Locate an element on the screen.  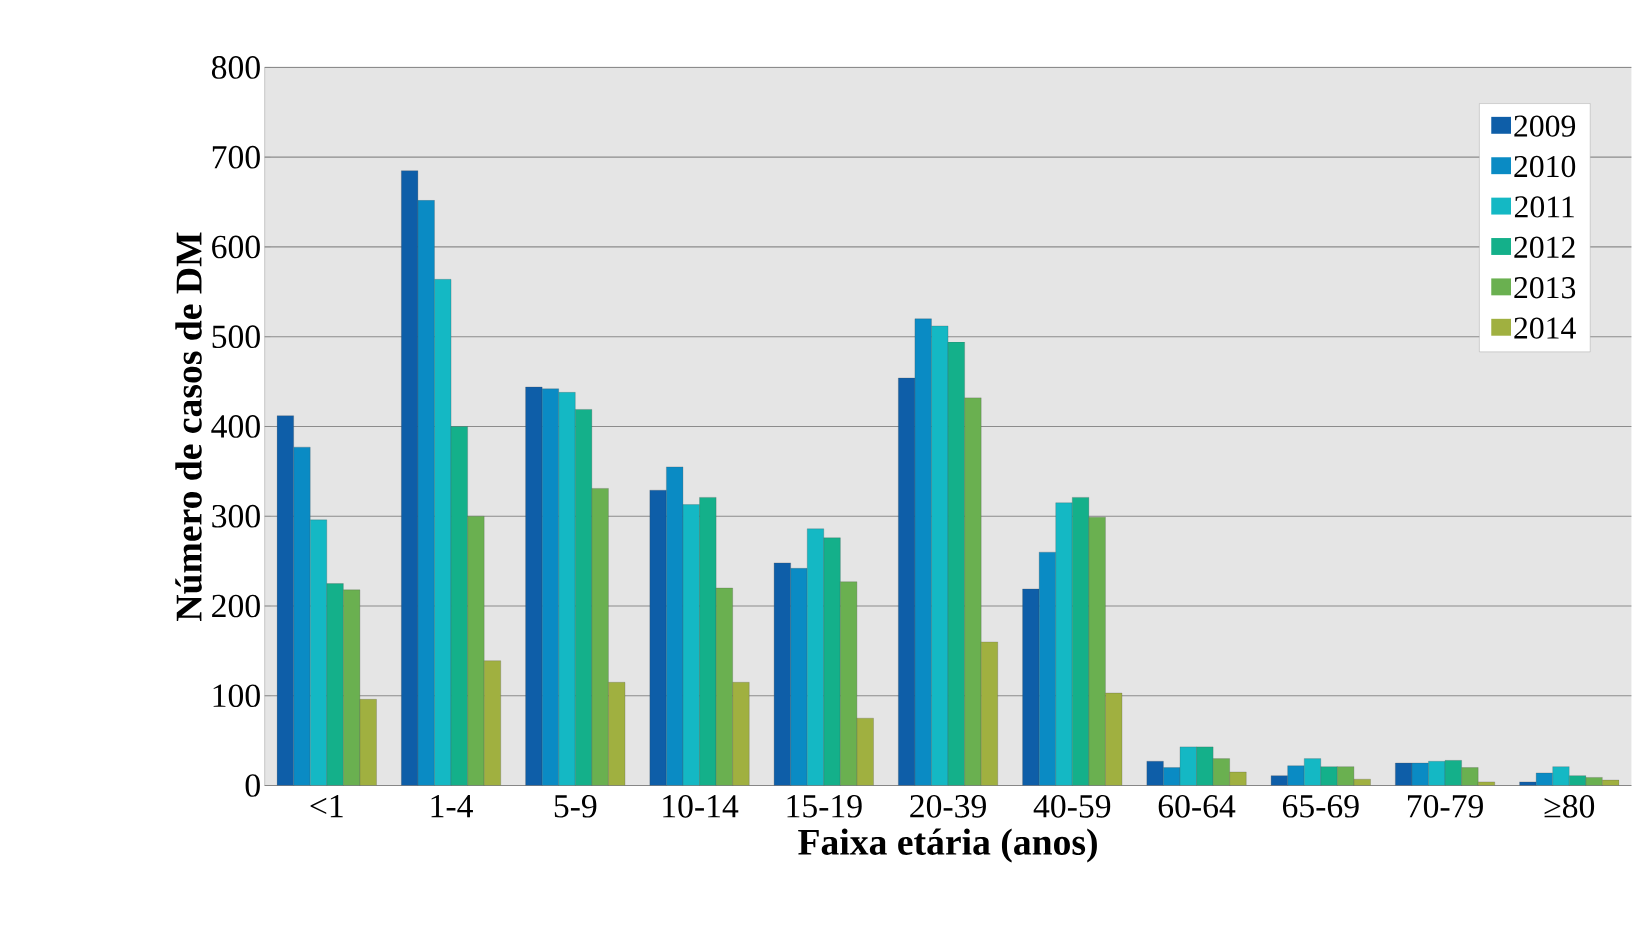
y-tick-label: 200 is located at coordinates (236, 606).